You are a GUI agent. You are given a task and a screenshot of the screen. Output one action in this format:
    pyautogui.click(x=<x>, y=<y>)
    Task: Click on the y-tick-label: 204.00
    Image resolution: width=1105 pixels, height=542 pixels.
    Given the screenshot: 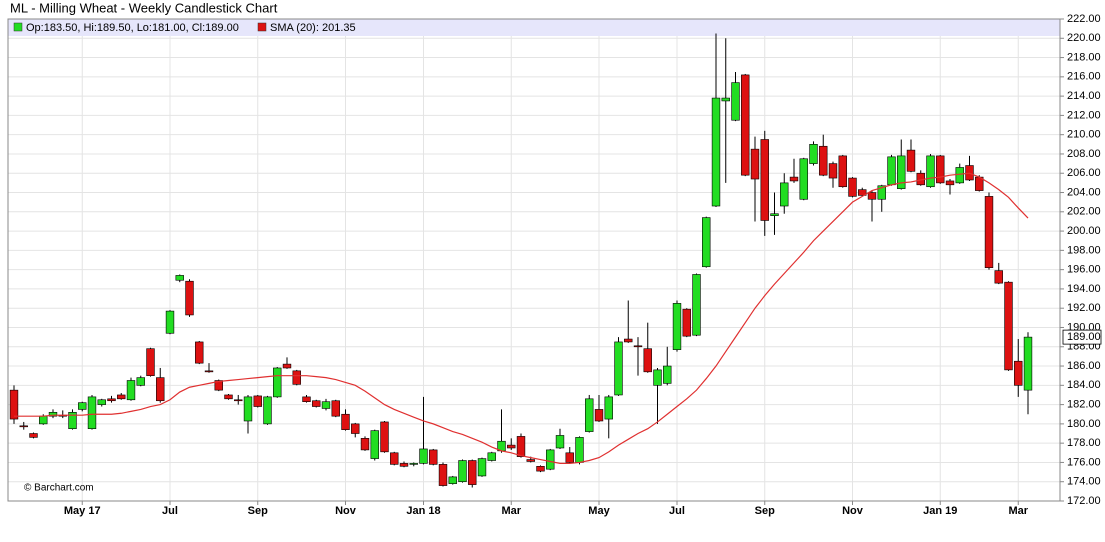 What is the action you would take?
    pyautogui.click(x=1084, y=192)
    